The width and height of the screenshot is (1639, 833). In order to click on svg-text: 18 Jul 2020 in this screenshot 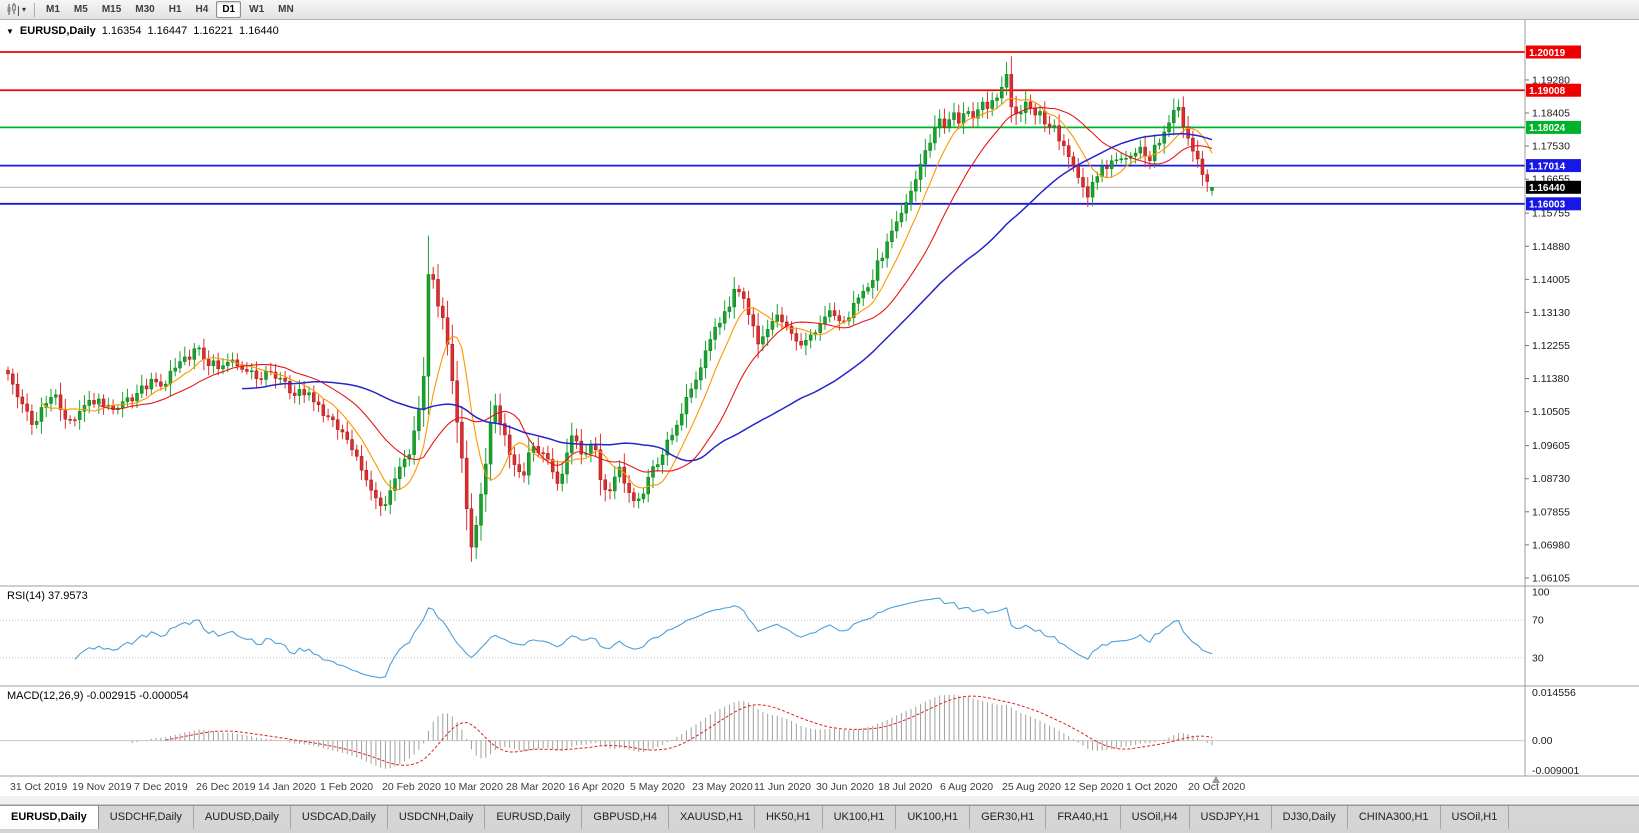, I will do `click(905, 787)`.